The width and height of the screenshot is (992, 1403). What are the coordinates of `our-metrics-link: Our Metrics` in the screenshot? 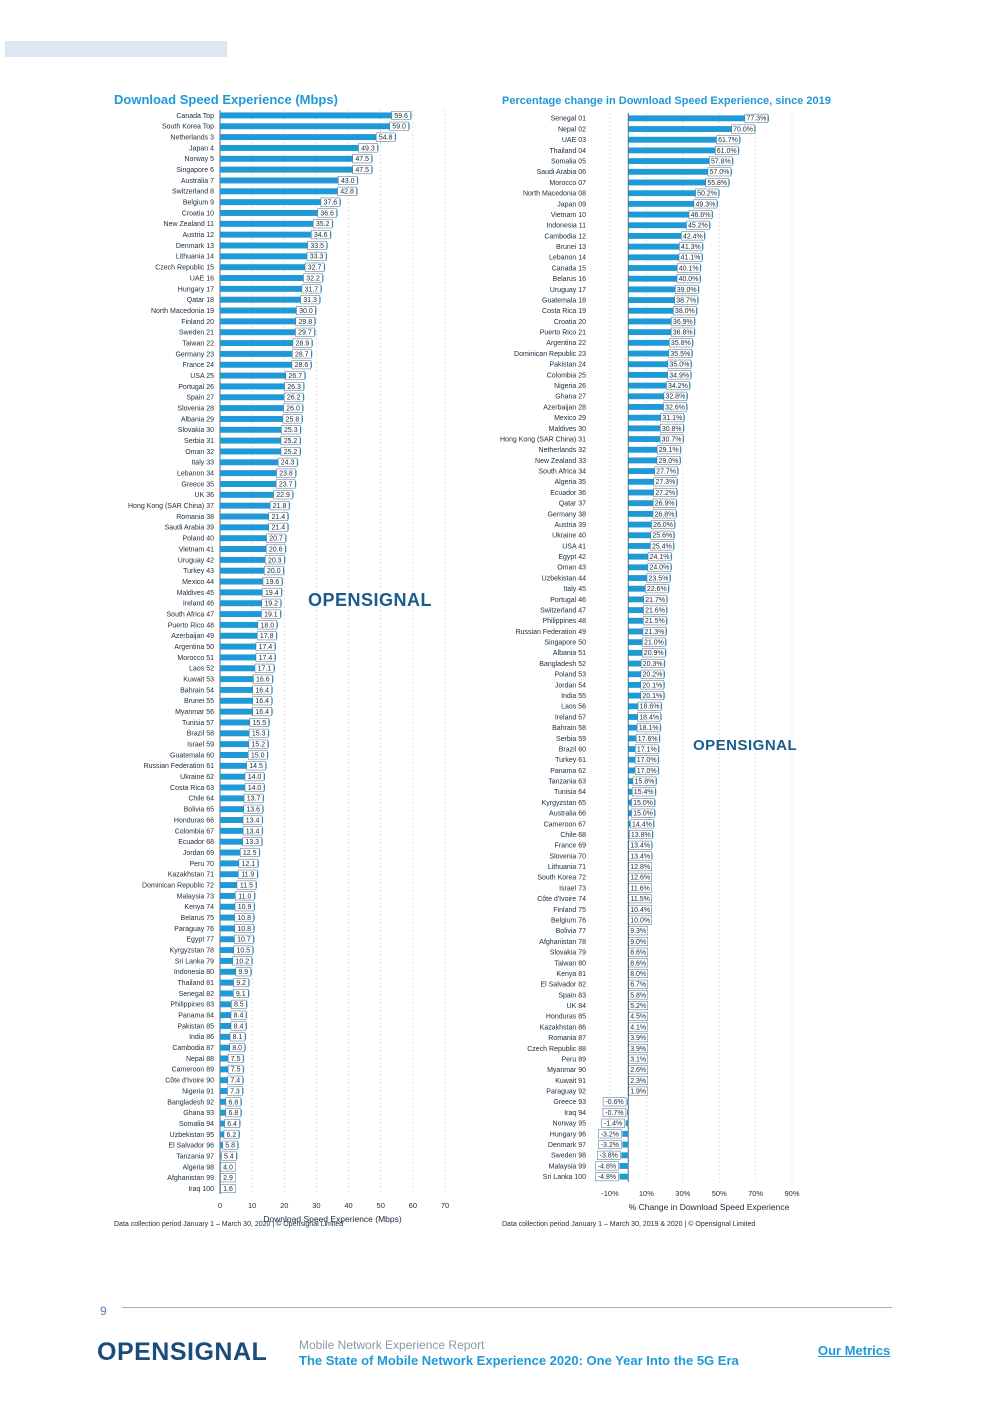 It's located at (854, 1350).